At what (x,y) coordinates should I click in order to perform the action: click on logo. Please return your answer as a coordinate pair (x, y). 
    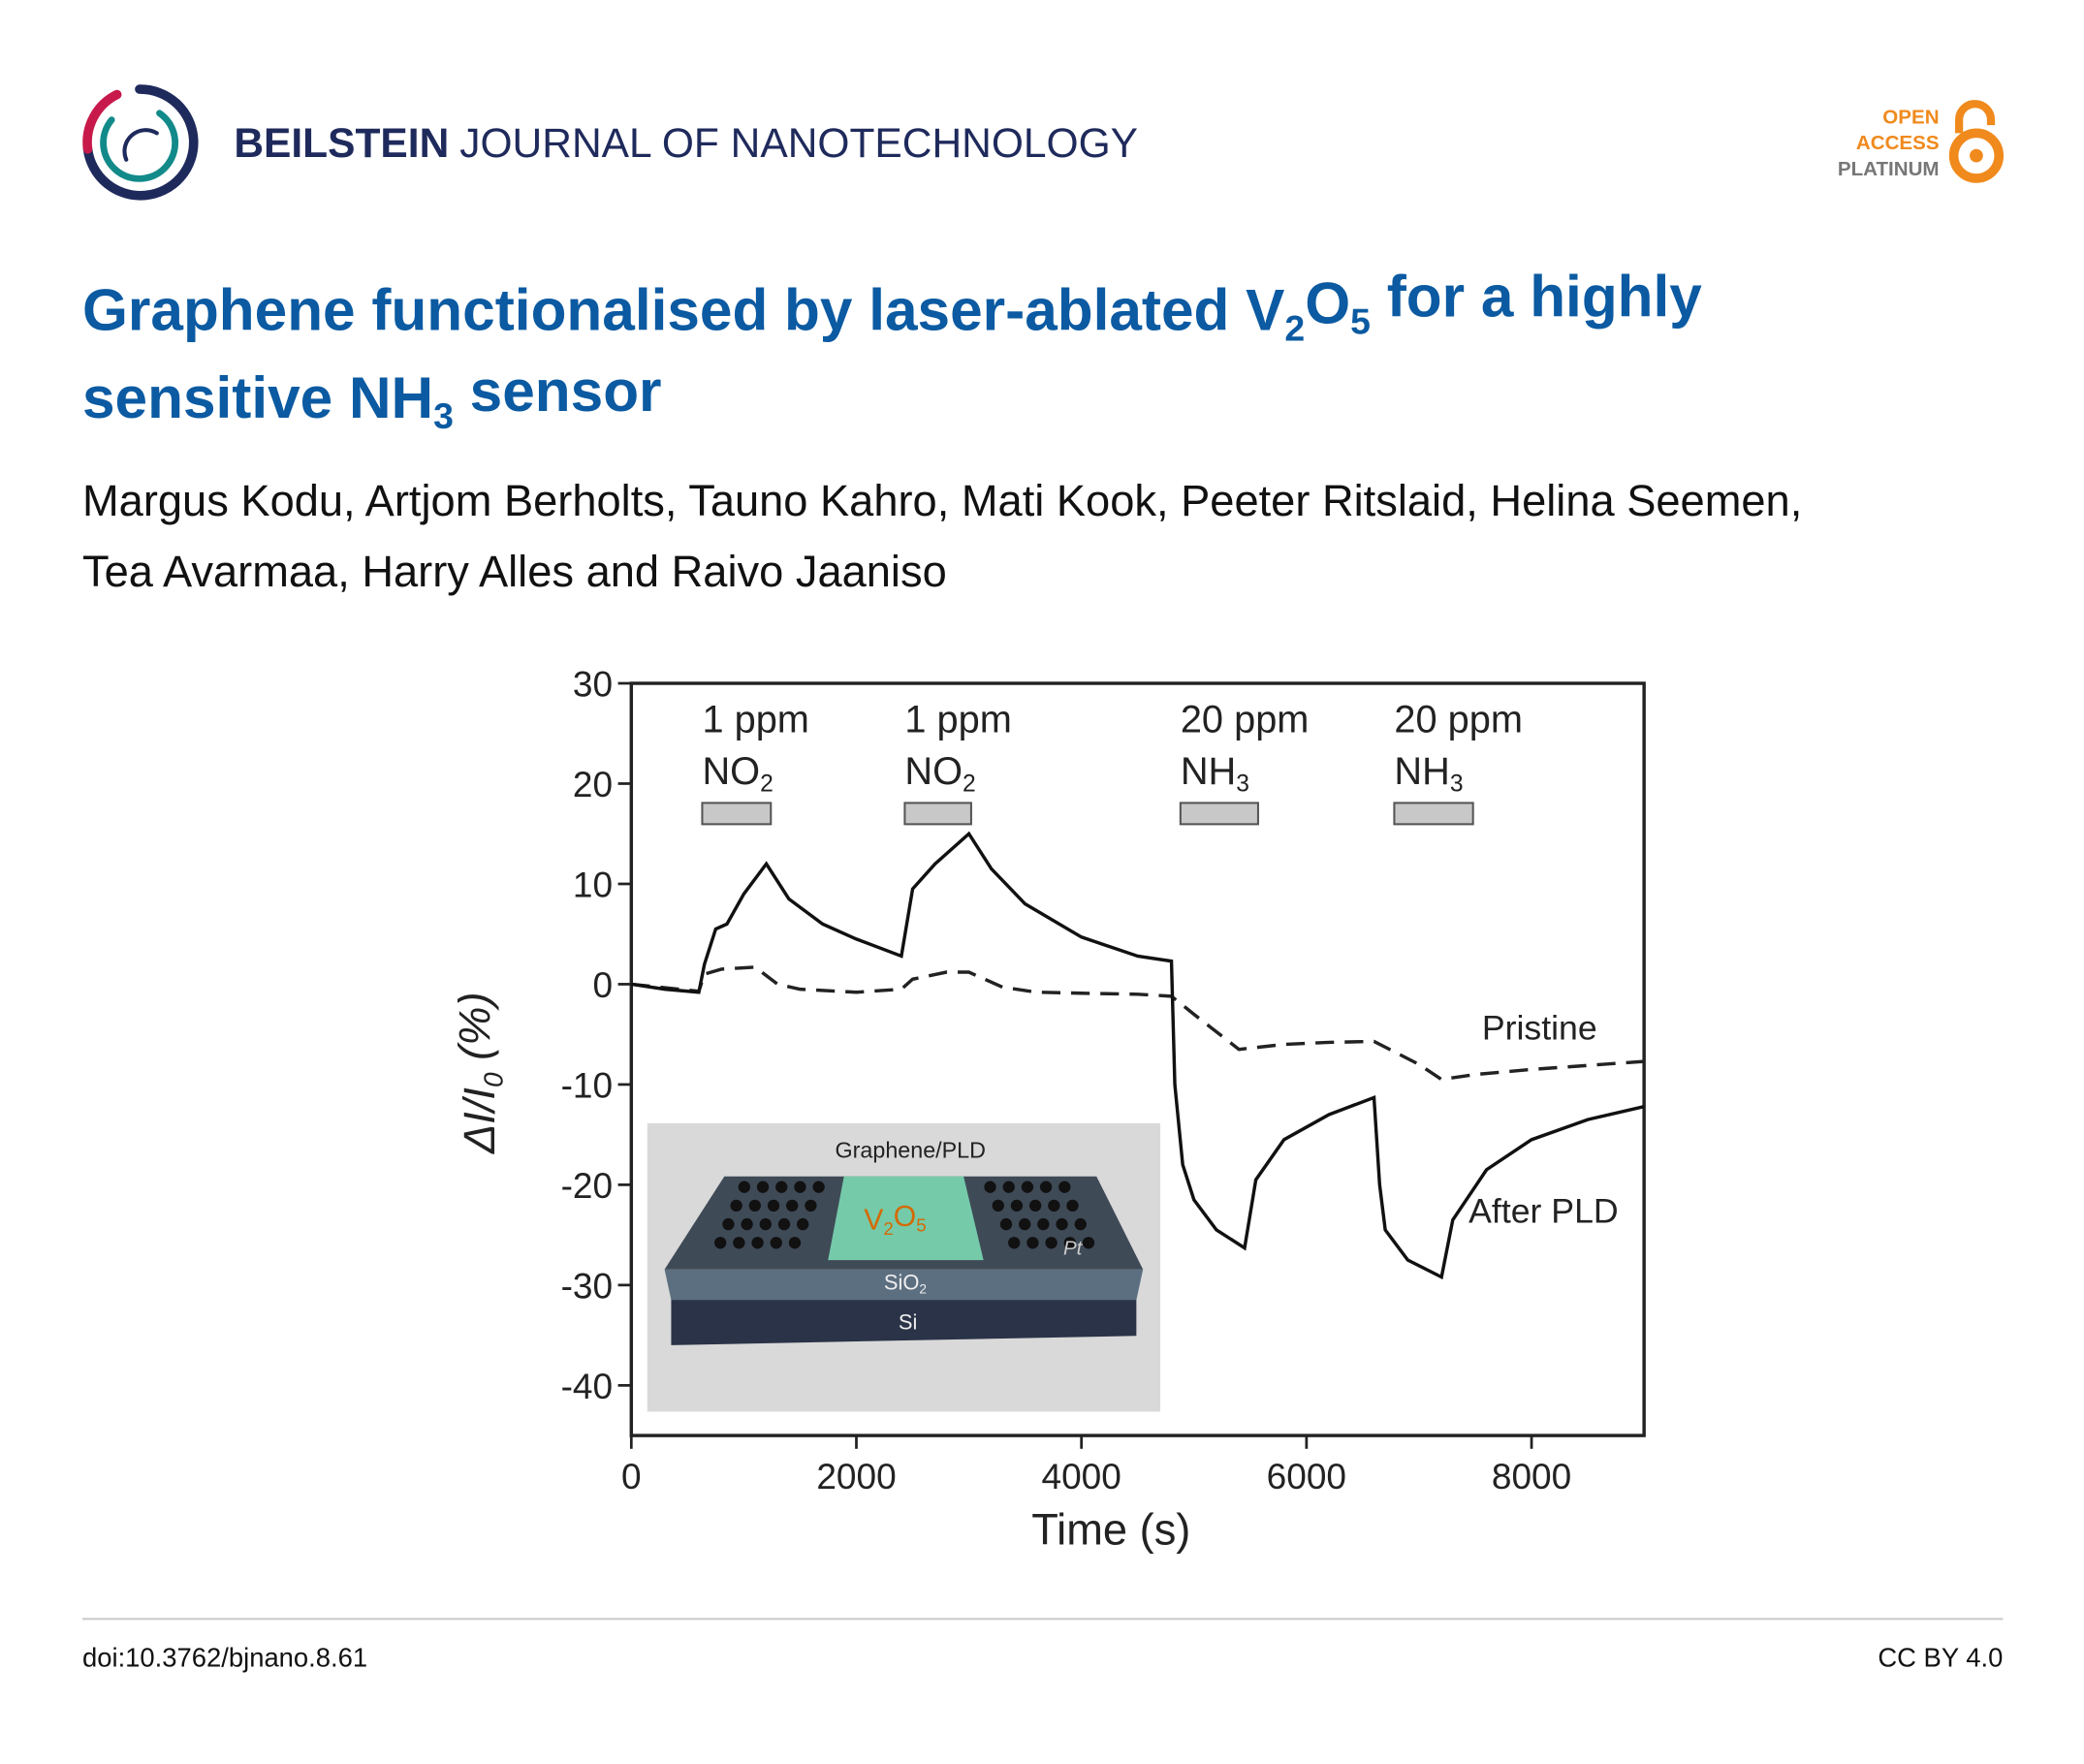
    Looking at the image, I should click on (140, 143).